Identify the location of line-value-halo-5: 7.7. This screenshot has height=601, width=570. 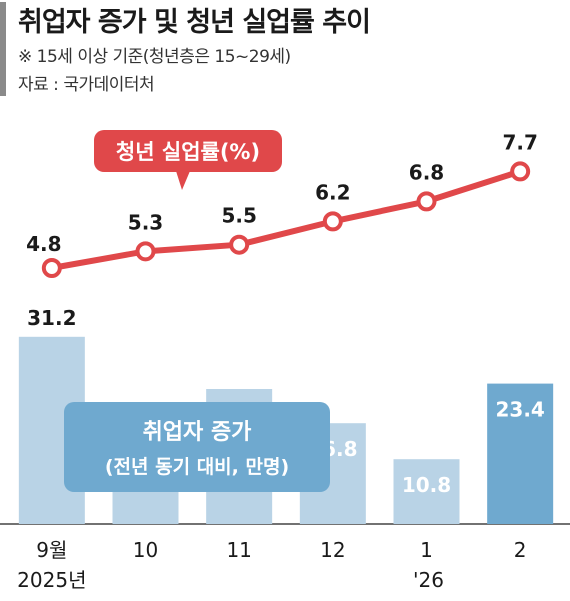
(519, 142).